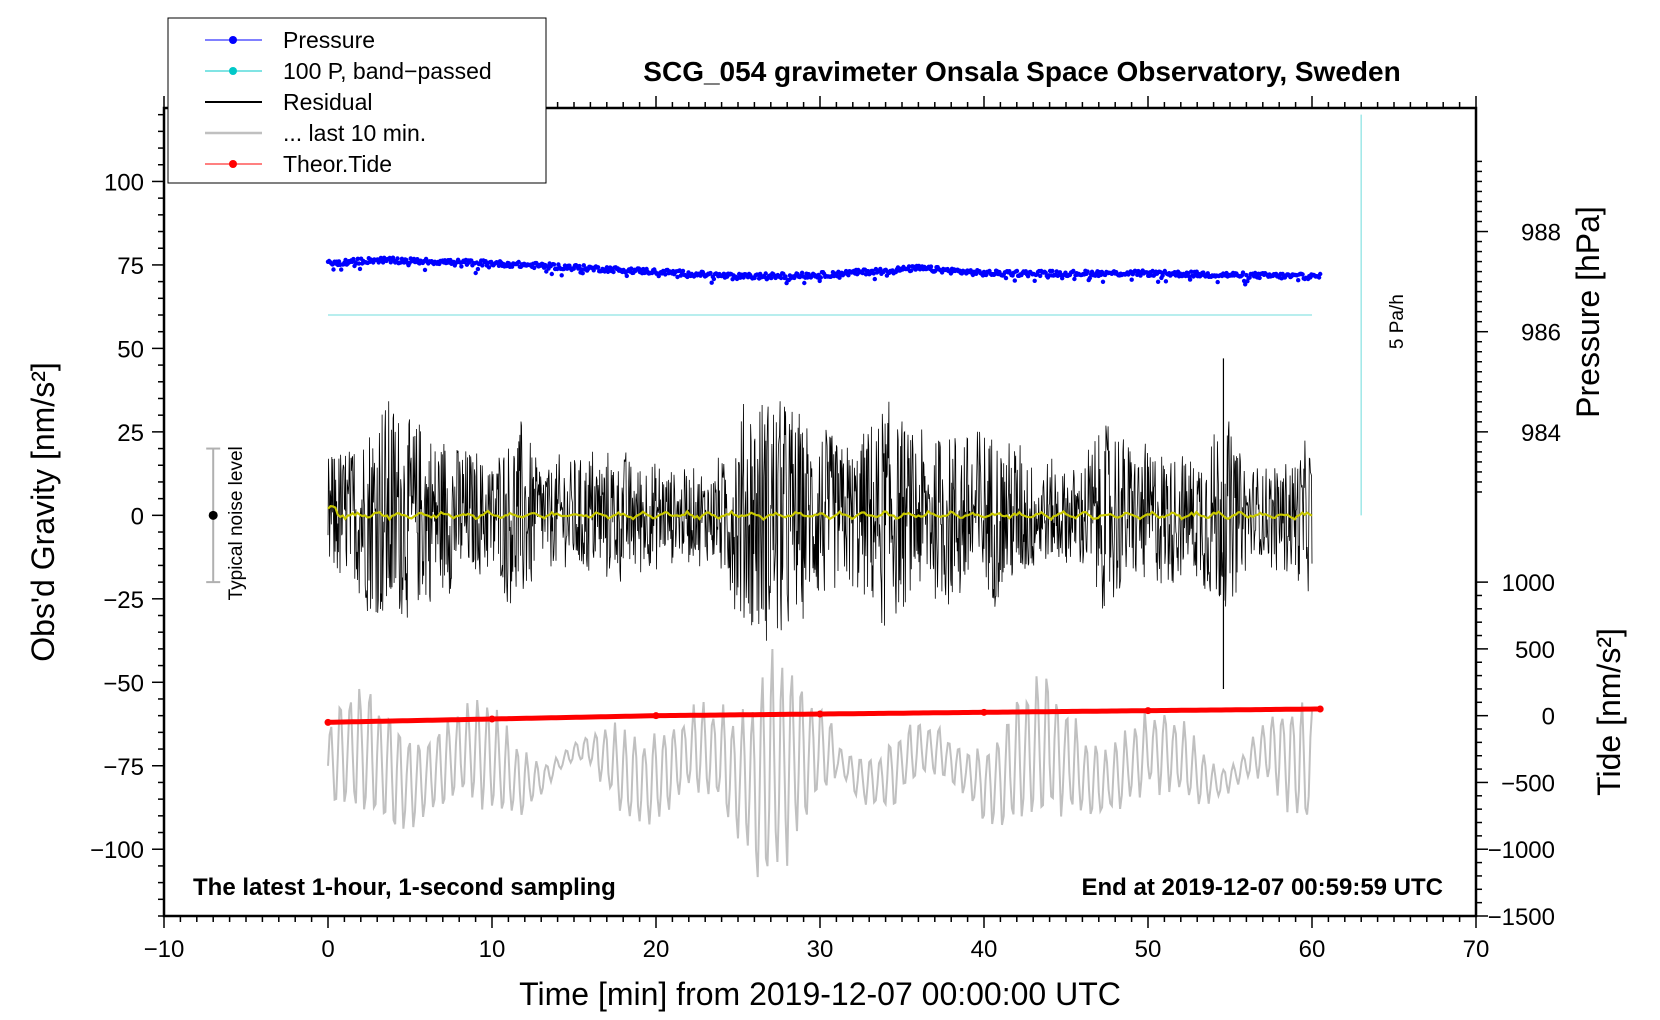  What do you see at coordinates (1312, 949) in the screenshot?
I see `x-tick-label: 60` at bounding box center [1312, 949].